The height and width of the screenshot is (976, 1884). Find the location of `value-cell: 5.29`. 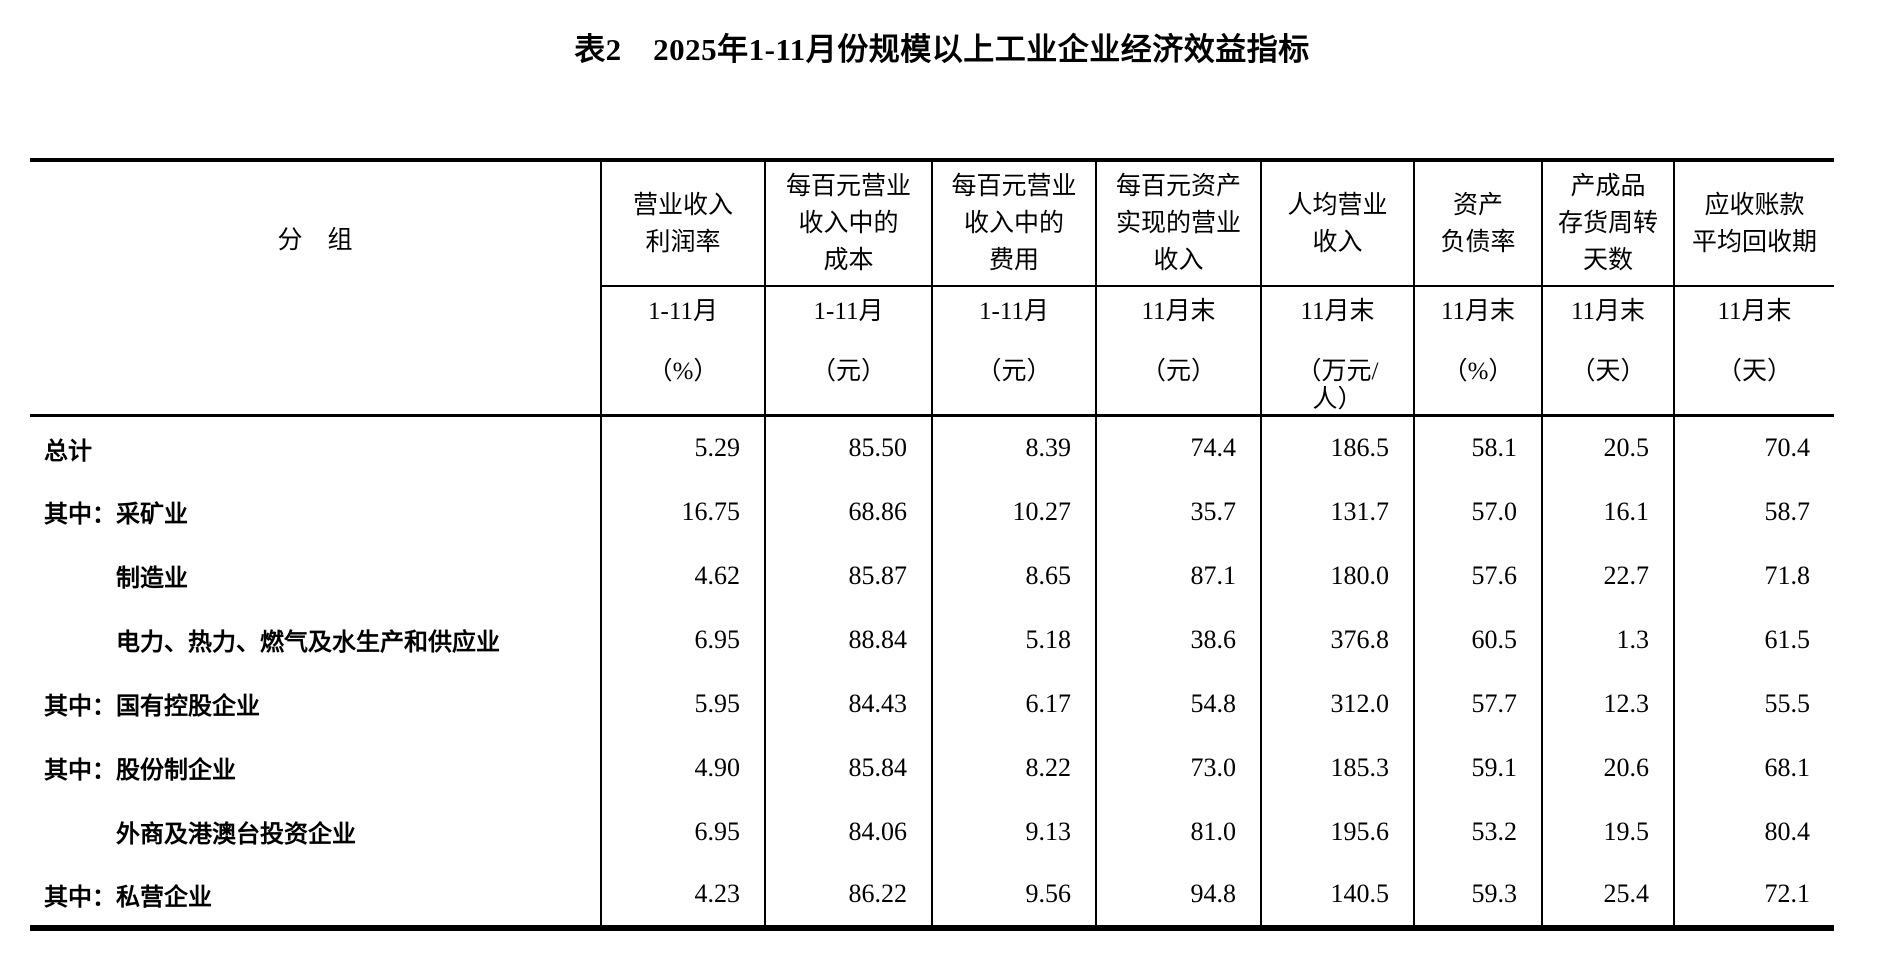

value-cell: 5.29 is located at coordinates (682, 447).